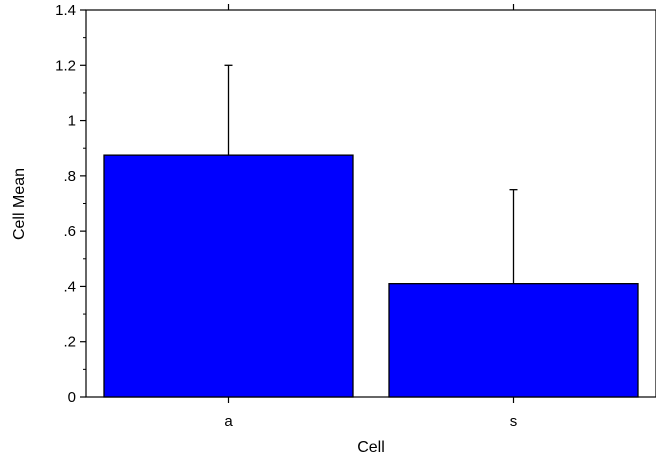 The width and height of the screenshot is (656, 461). What do you see at coordinates (69, 286) in the screenshot?
I see `y-tick-label: .4` at bounding box center [69, 286].